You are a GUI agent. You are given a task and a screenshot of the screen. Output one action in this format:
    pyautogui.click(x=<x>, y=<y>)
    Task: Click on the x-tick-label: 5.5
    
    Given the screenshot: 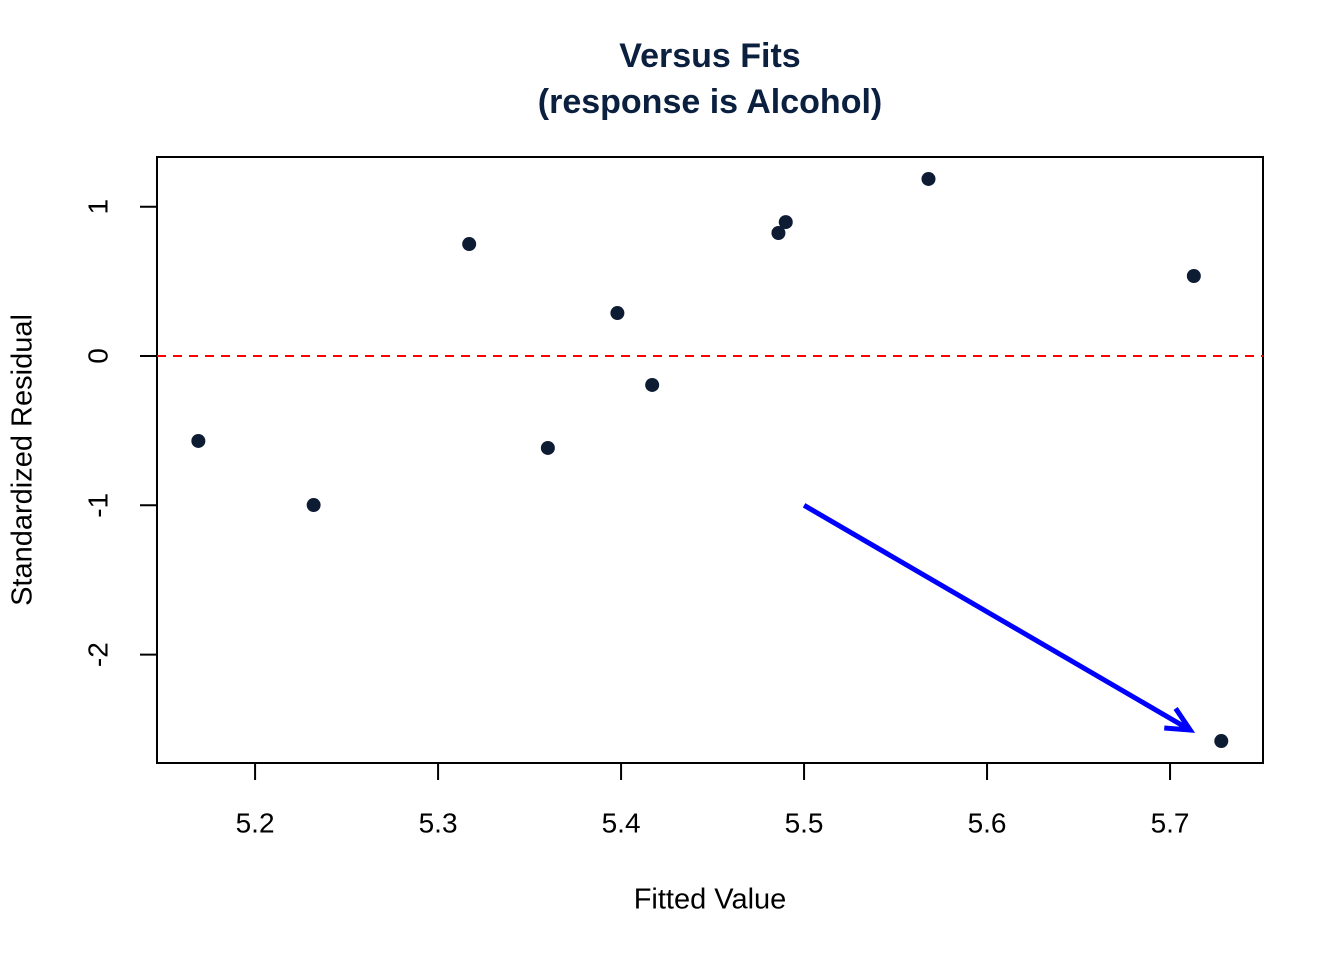 What is the action you would take?
    pyautogui.click(x=804, y=822)
    